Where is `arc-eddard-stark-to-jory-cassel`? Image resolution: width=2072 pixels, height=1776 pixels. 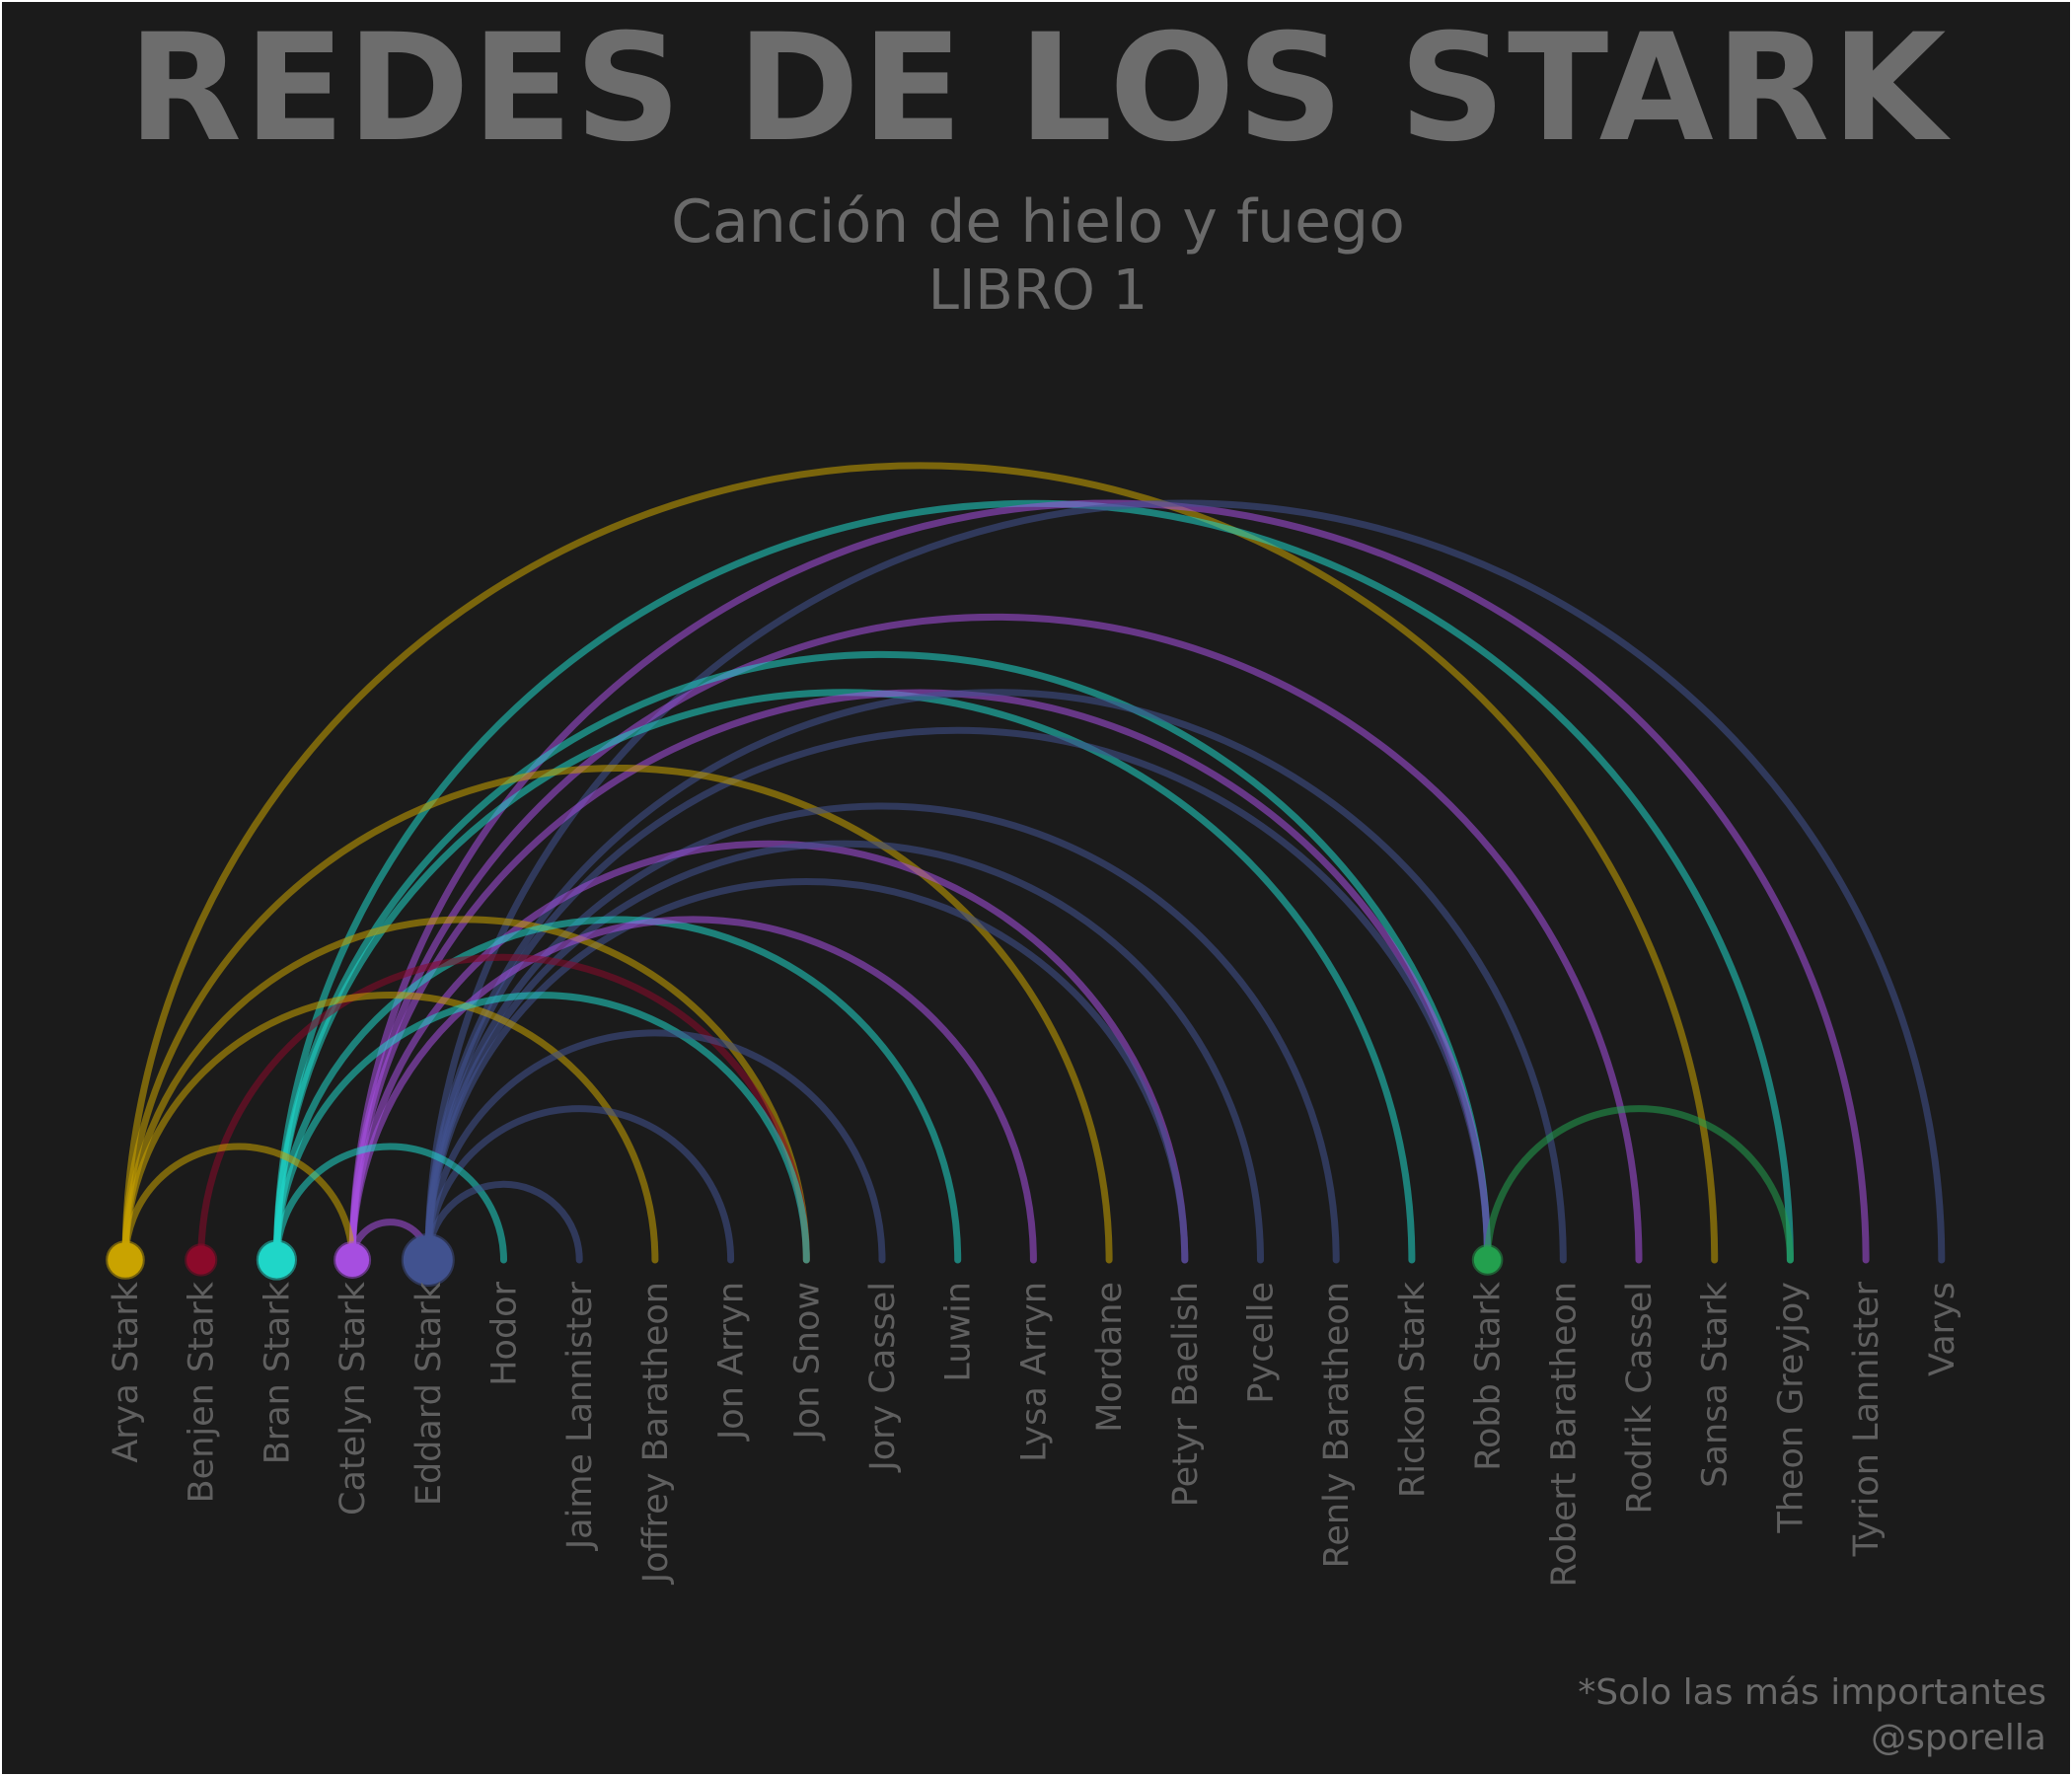
arc-eddard-stark-to-jory-cassel is located at coordinates (655, 1147).